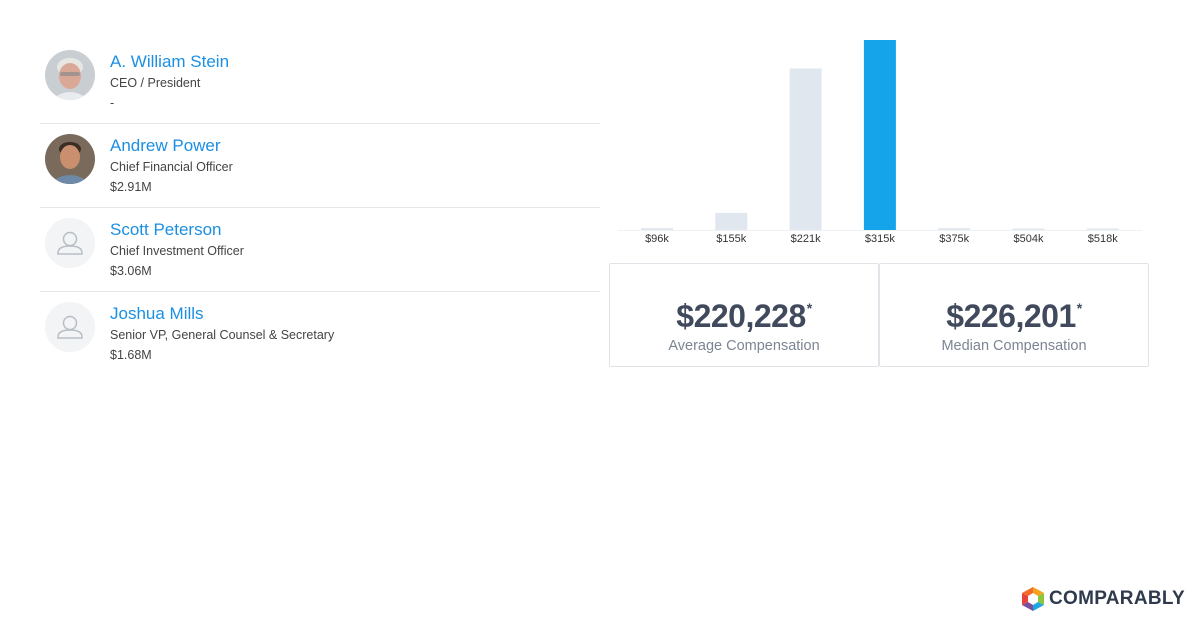 This screenshot has height=630, width=1200. What do you see at coordinates (222, 335) in the screenshot?
I see `executive-title: Senior VP, General Counsel & Secretary` at bounding box center [222, 335].